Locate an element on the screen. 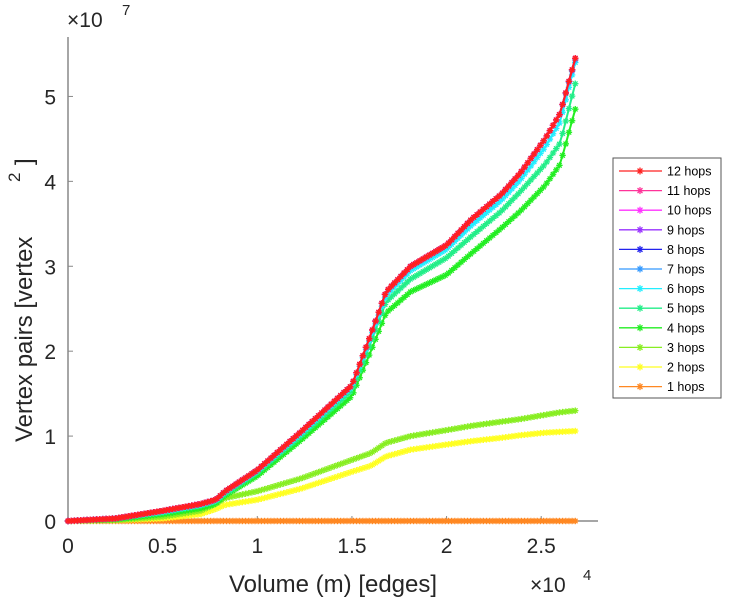 The image size is (733, 600). y-tick-label: 2 is located at coordinates (50, 352).